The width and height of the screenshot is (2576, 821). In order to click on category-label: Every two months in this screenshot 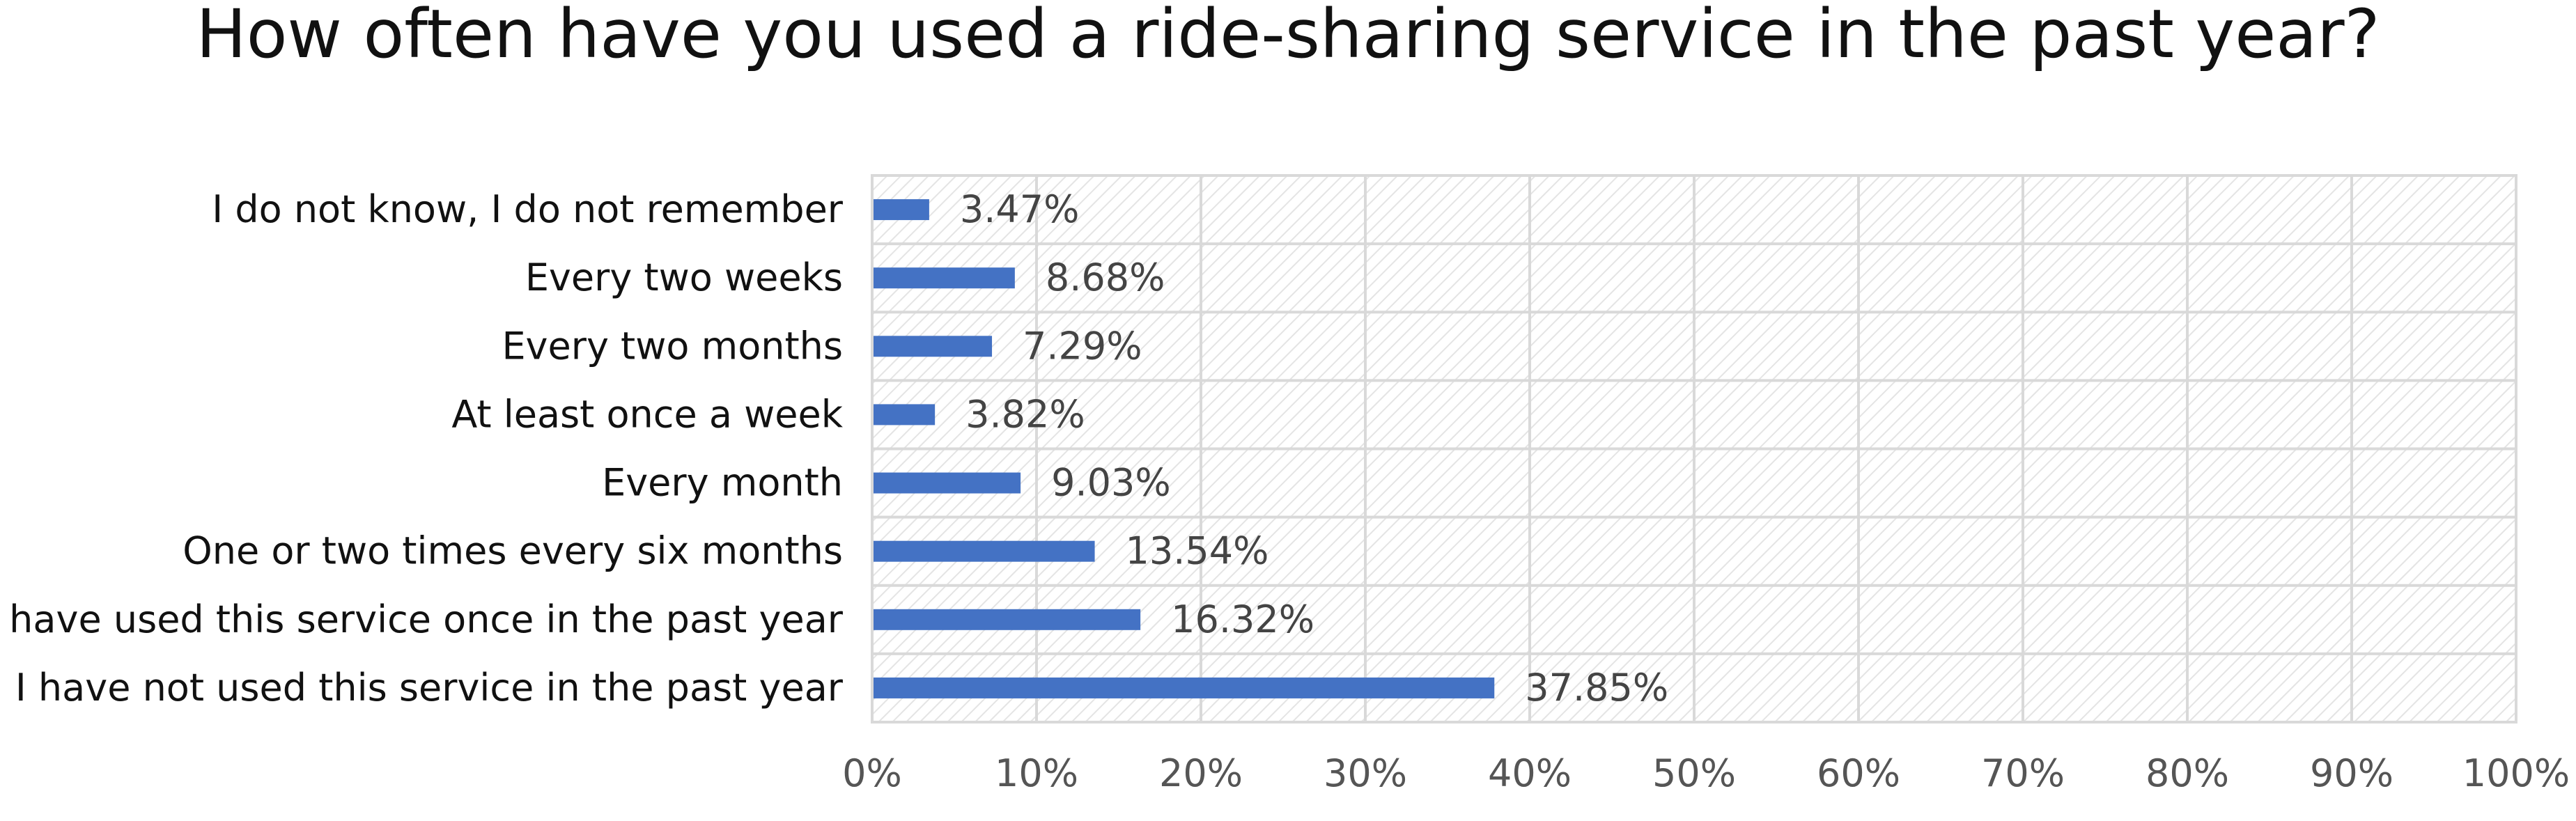, I will do `click(672, 346)`.